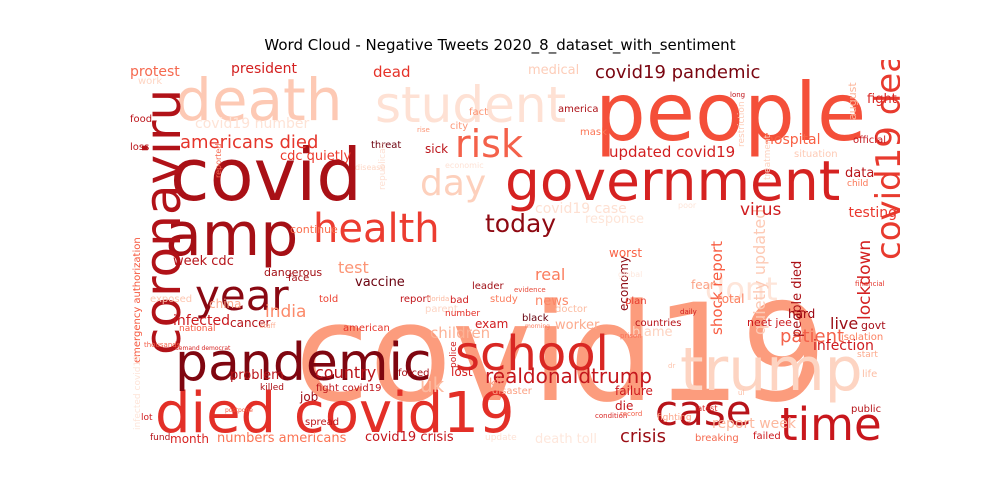 The image size is (1000, 500). What do you see at coordinates (593, 132) in the screenshot?
I see `word-mask: mask` at bounding box center [593, 132].